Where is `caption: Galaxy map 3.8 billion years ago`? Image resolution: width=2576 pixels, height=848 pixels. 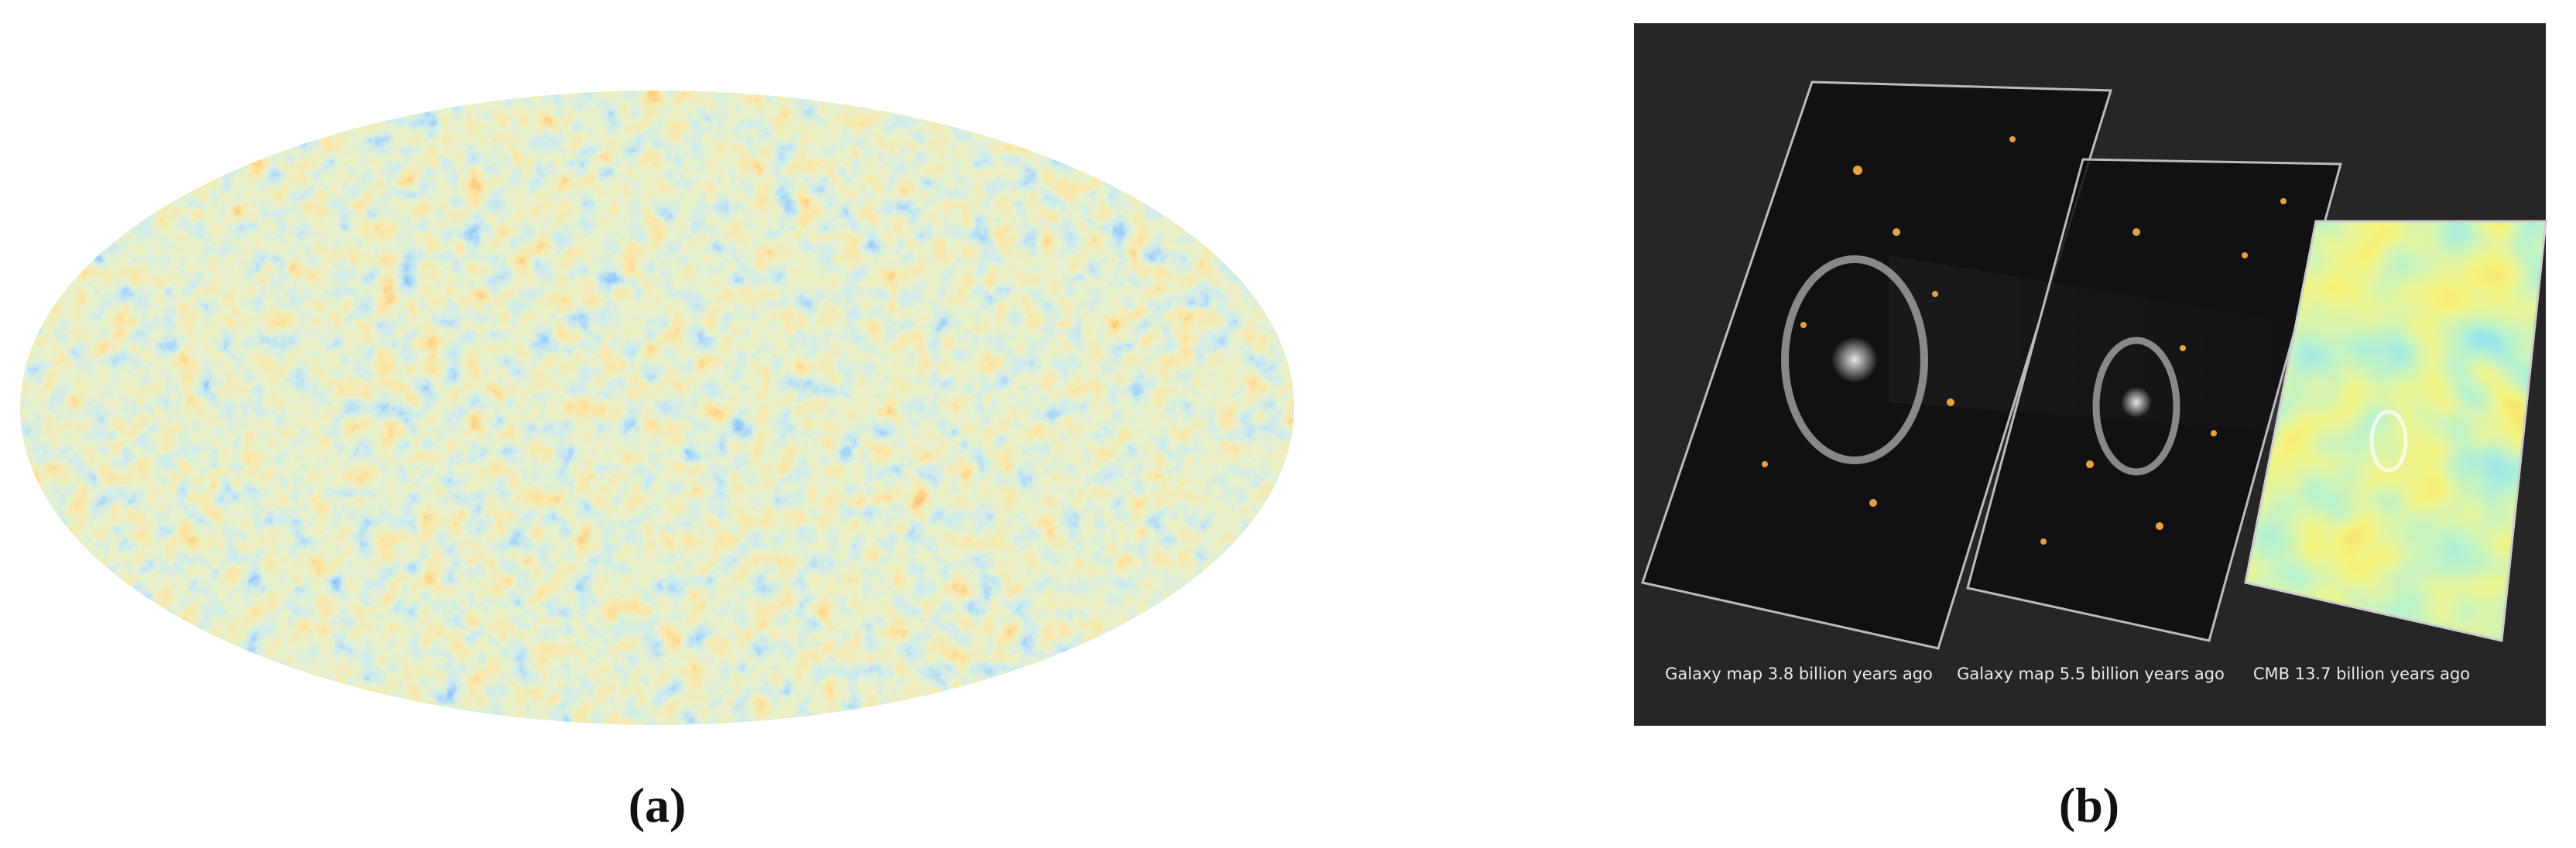 caption: Galaxy map 3.8 billion years ago is located at coordinates (1799, 674).